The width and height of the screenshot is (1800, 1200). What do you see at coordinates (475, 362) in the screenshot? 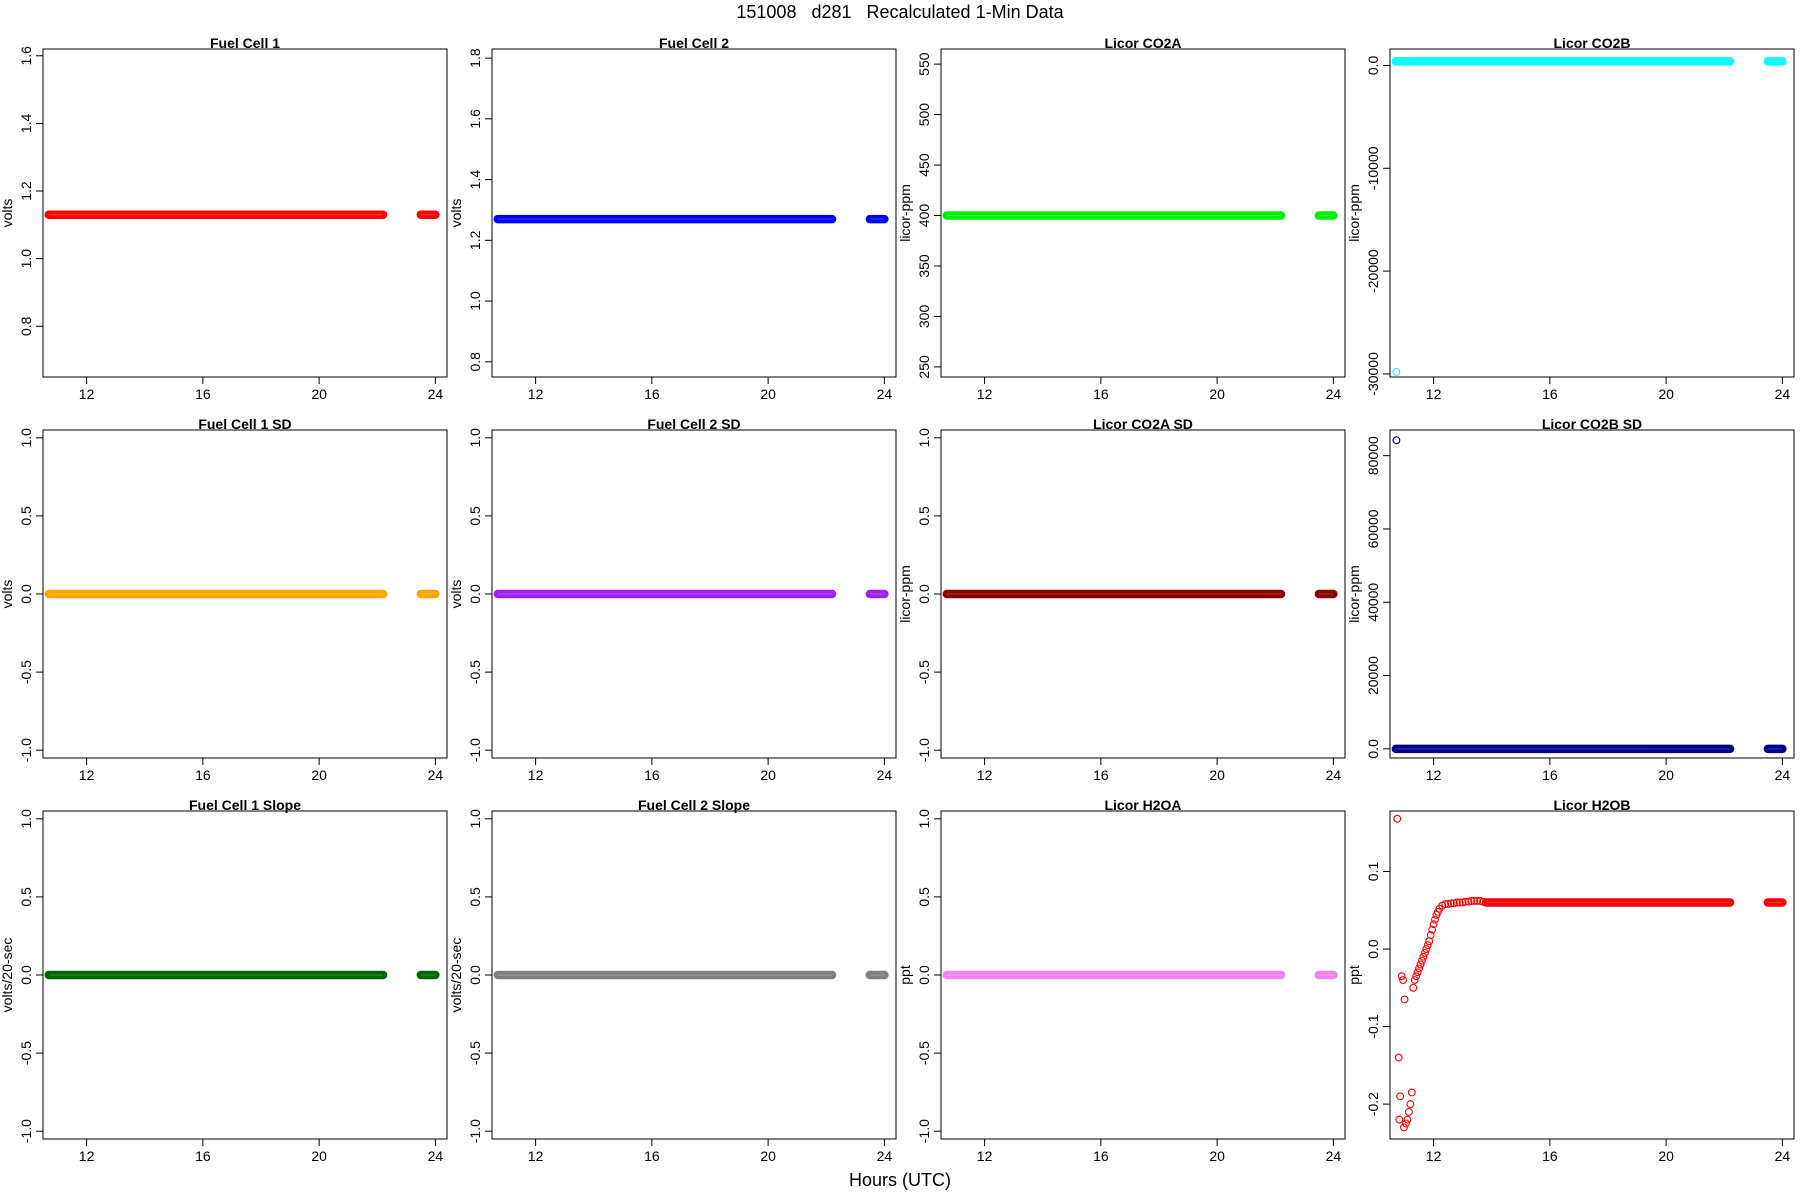
I see `y-tick-label: 0.8` at bounding box center [475, 362].